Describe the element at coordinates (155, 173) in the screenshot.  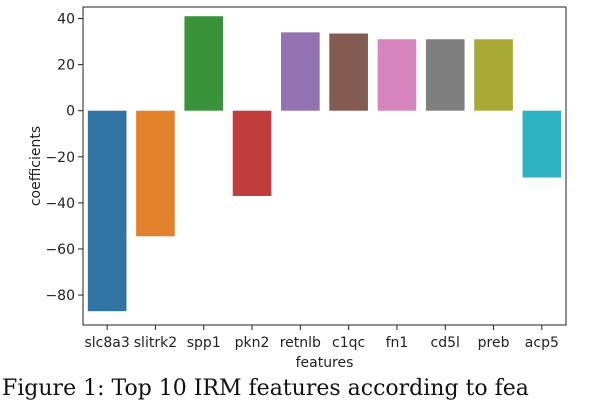
I see `bar-slitrk2` at that location.